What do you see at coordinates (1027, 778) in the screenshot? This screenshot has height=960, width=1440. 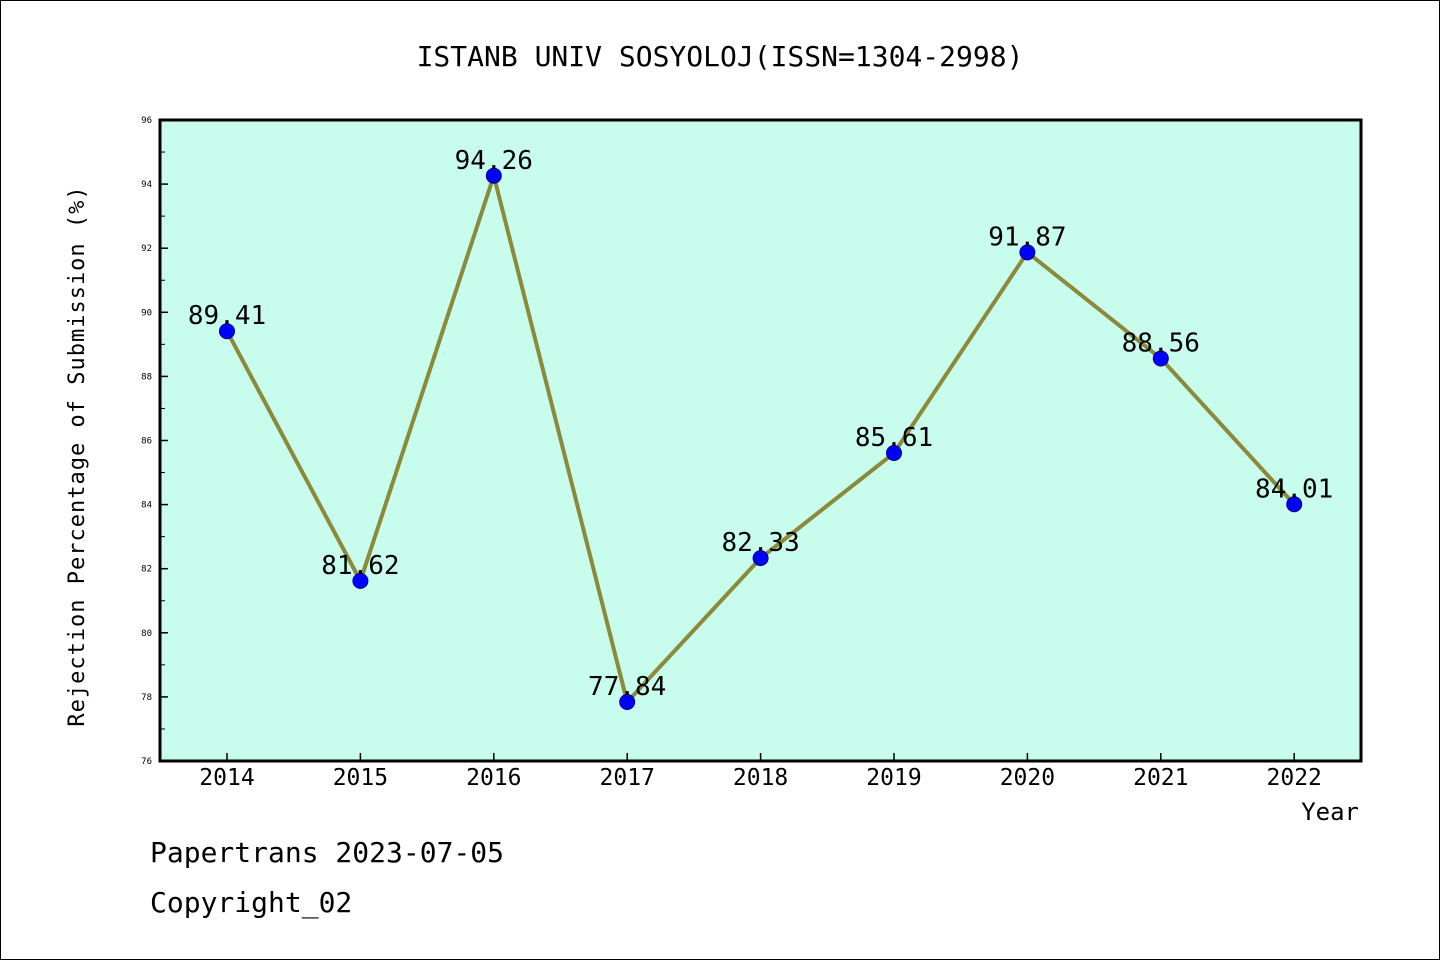 I see `x-tick-label: 2020` at bounding box center [1027, 778].